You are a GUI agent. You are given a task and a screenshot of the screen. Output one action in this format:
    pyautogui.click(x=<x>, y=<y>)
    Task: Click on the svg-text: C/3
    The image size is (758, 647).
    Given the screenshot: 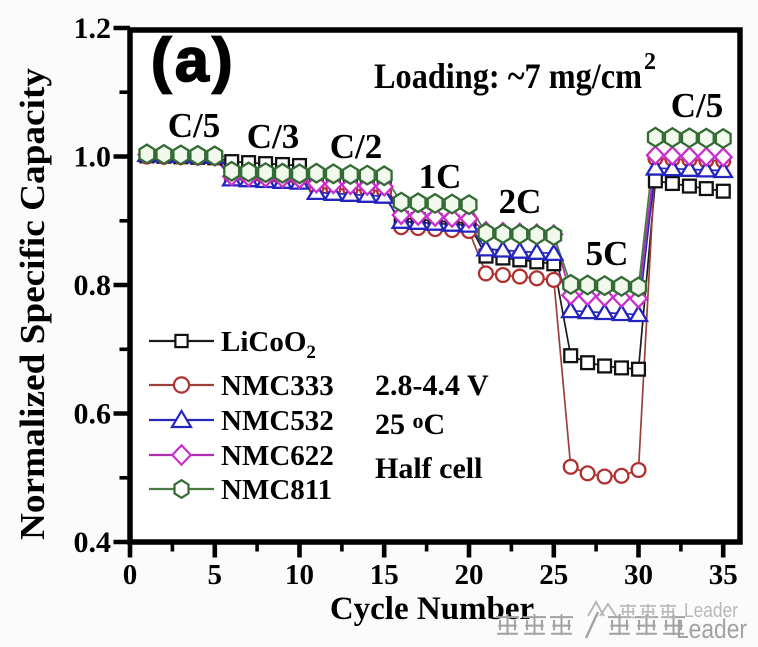 What is the action you would take?
    pyautogui.click(x=273, y=136)
    